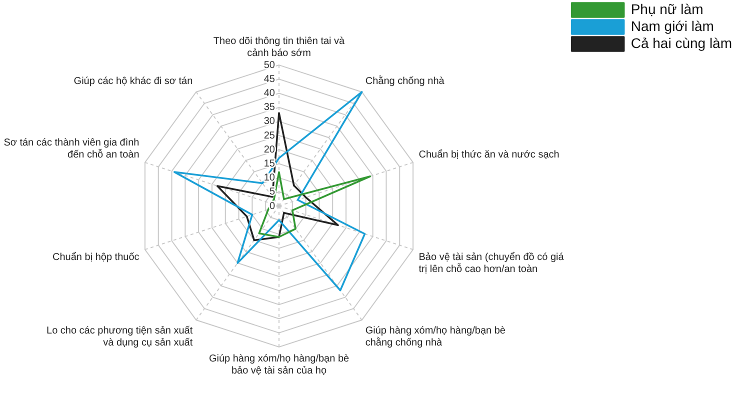 The width and height of the screenshot is (742, 413). What do you see at coordinates (270, 65) in the screenshot?
I see `y-tick-label: 50` at bounding box center [270, 65].